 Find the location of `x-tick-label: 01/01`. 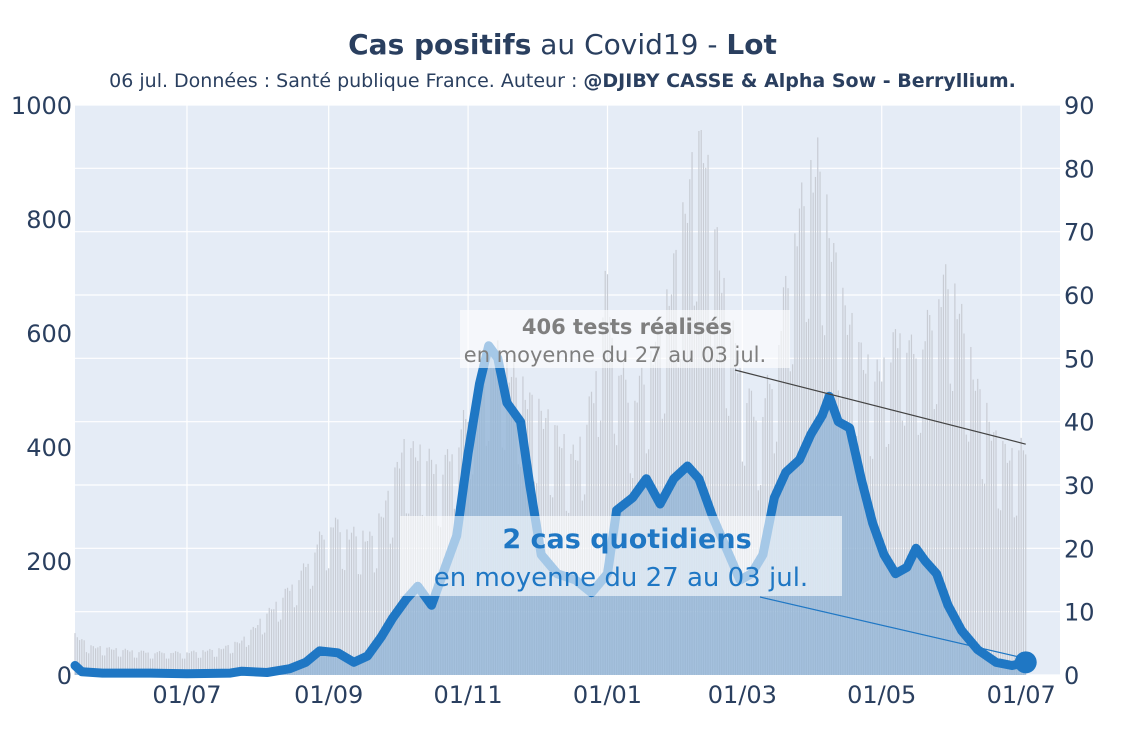

x-tick-label: 01/01 is located at coordinates (607, 695).